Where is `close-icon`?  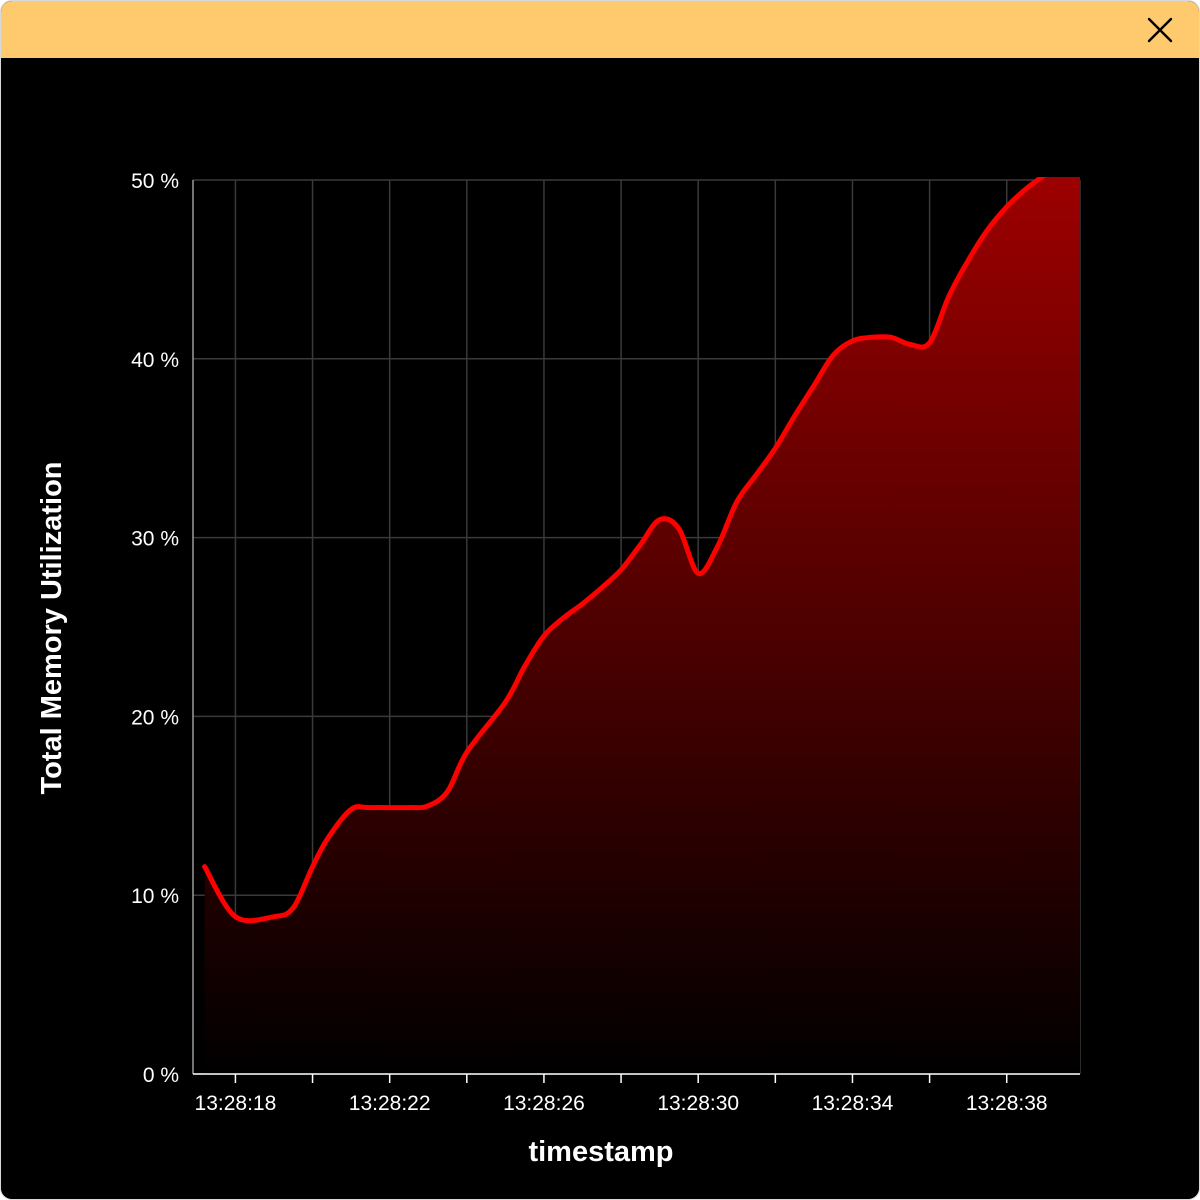
close-icon is located at coordinates (1160, 30).